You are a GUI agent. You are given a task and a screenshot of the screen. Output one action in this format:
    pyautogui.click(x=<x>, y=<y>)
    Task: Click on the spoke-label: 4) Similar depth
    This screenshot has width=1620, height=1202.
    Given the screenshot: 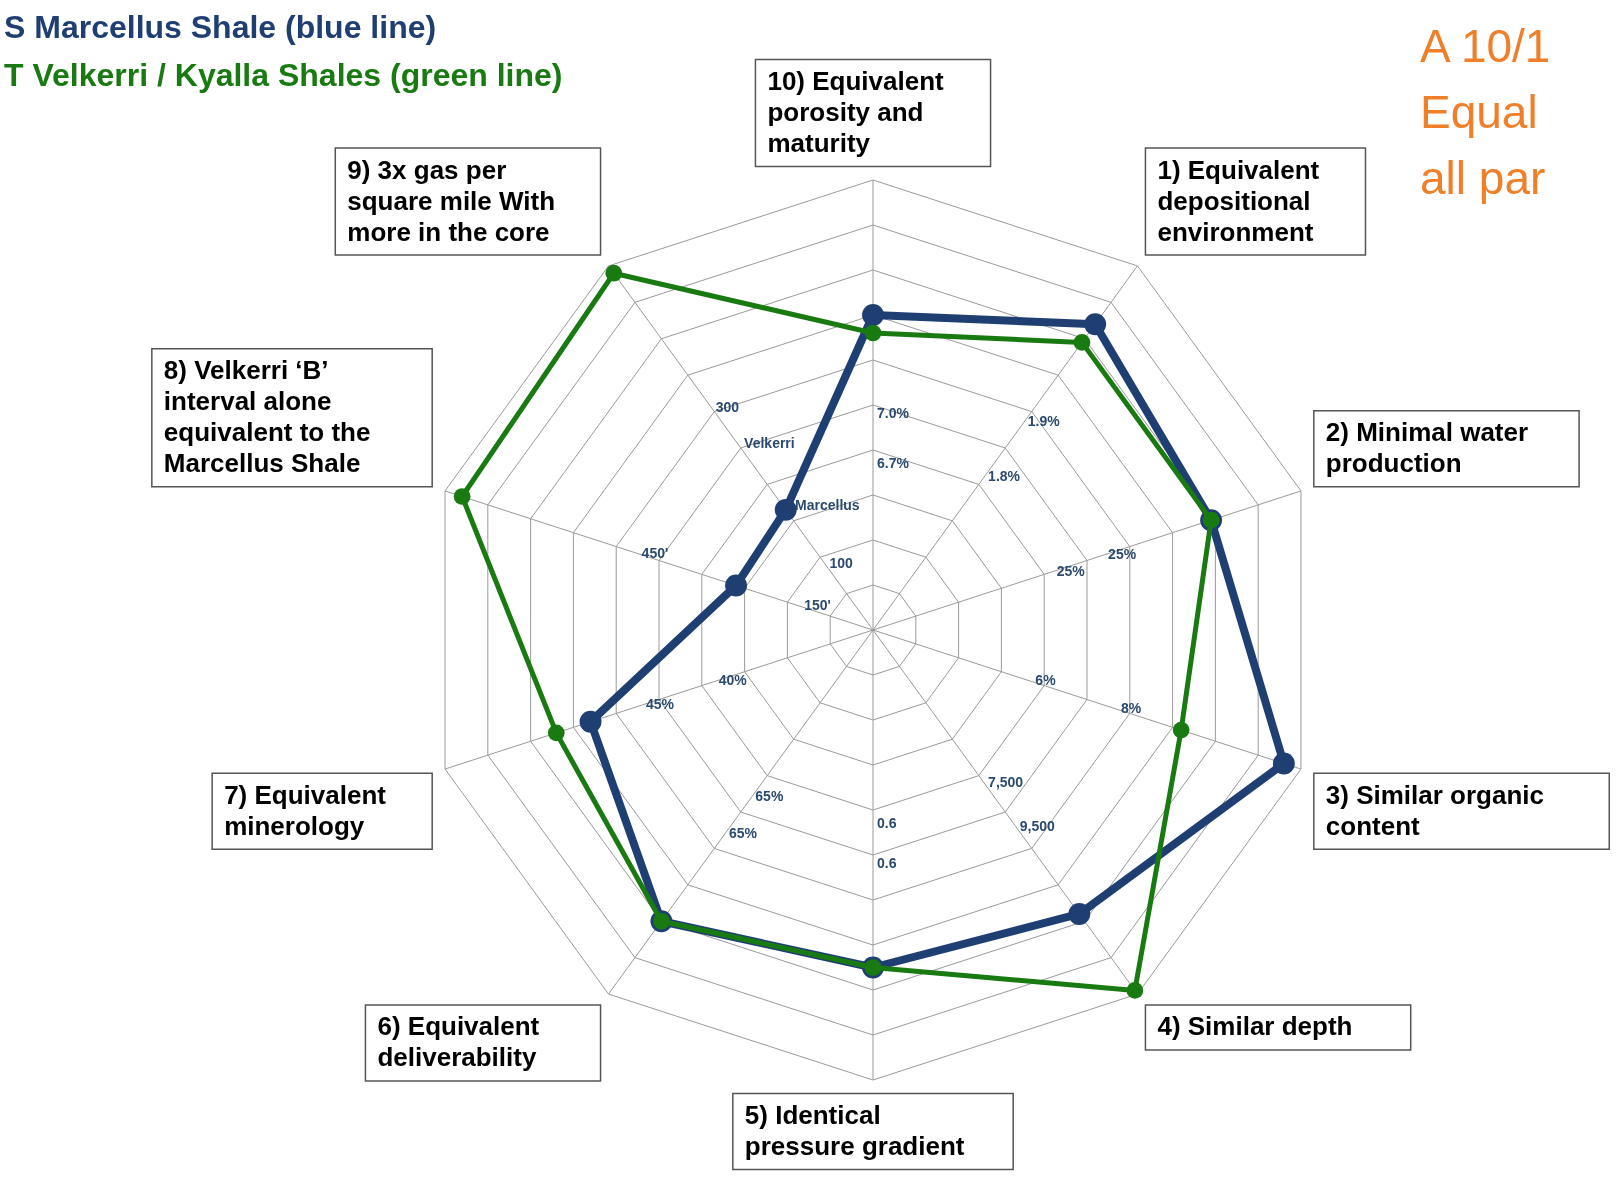 What is the action you would take?
    pyautogui.click(x=1255, y=1026)
    